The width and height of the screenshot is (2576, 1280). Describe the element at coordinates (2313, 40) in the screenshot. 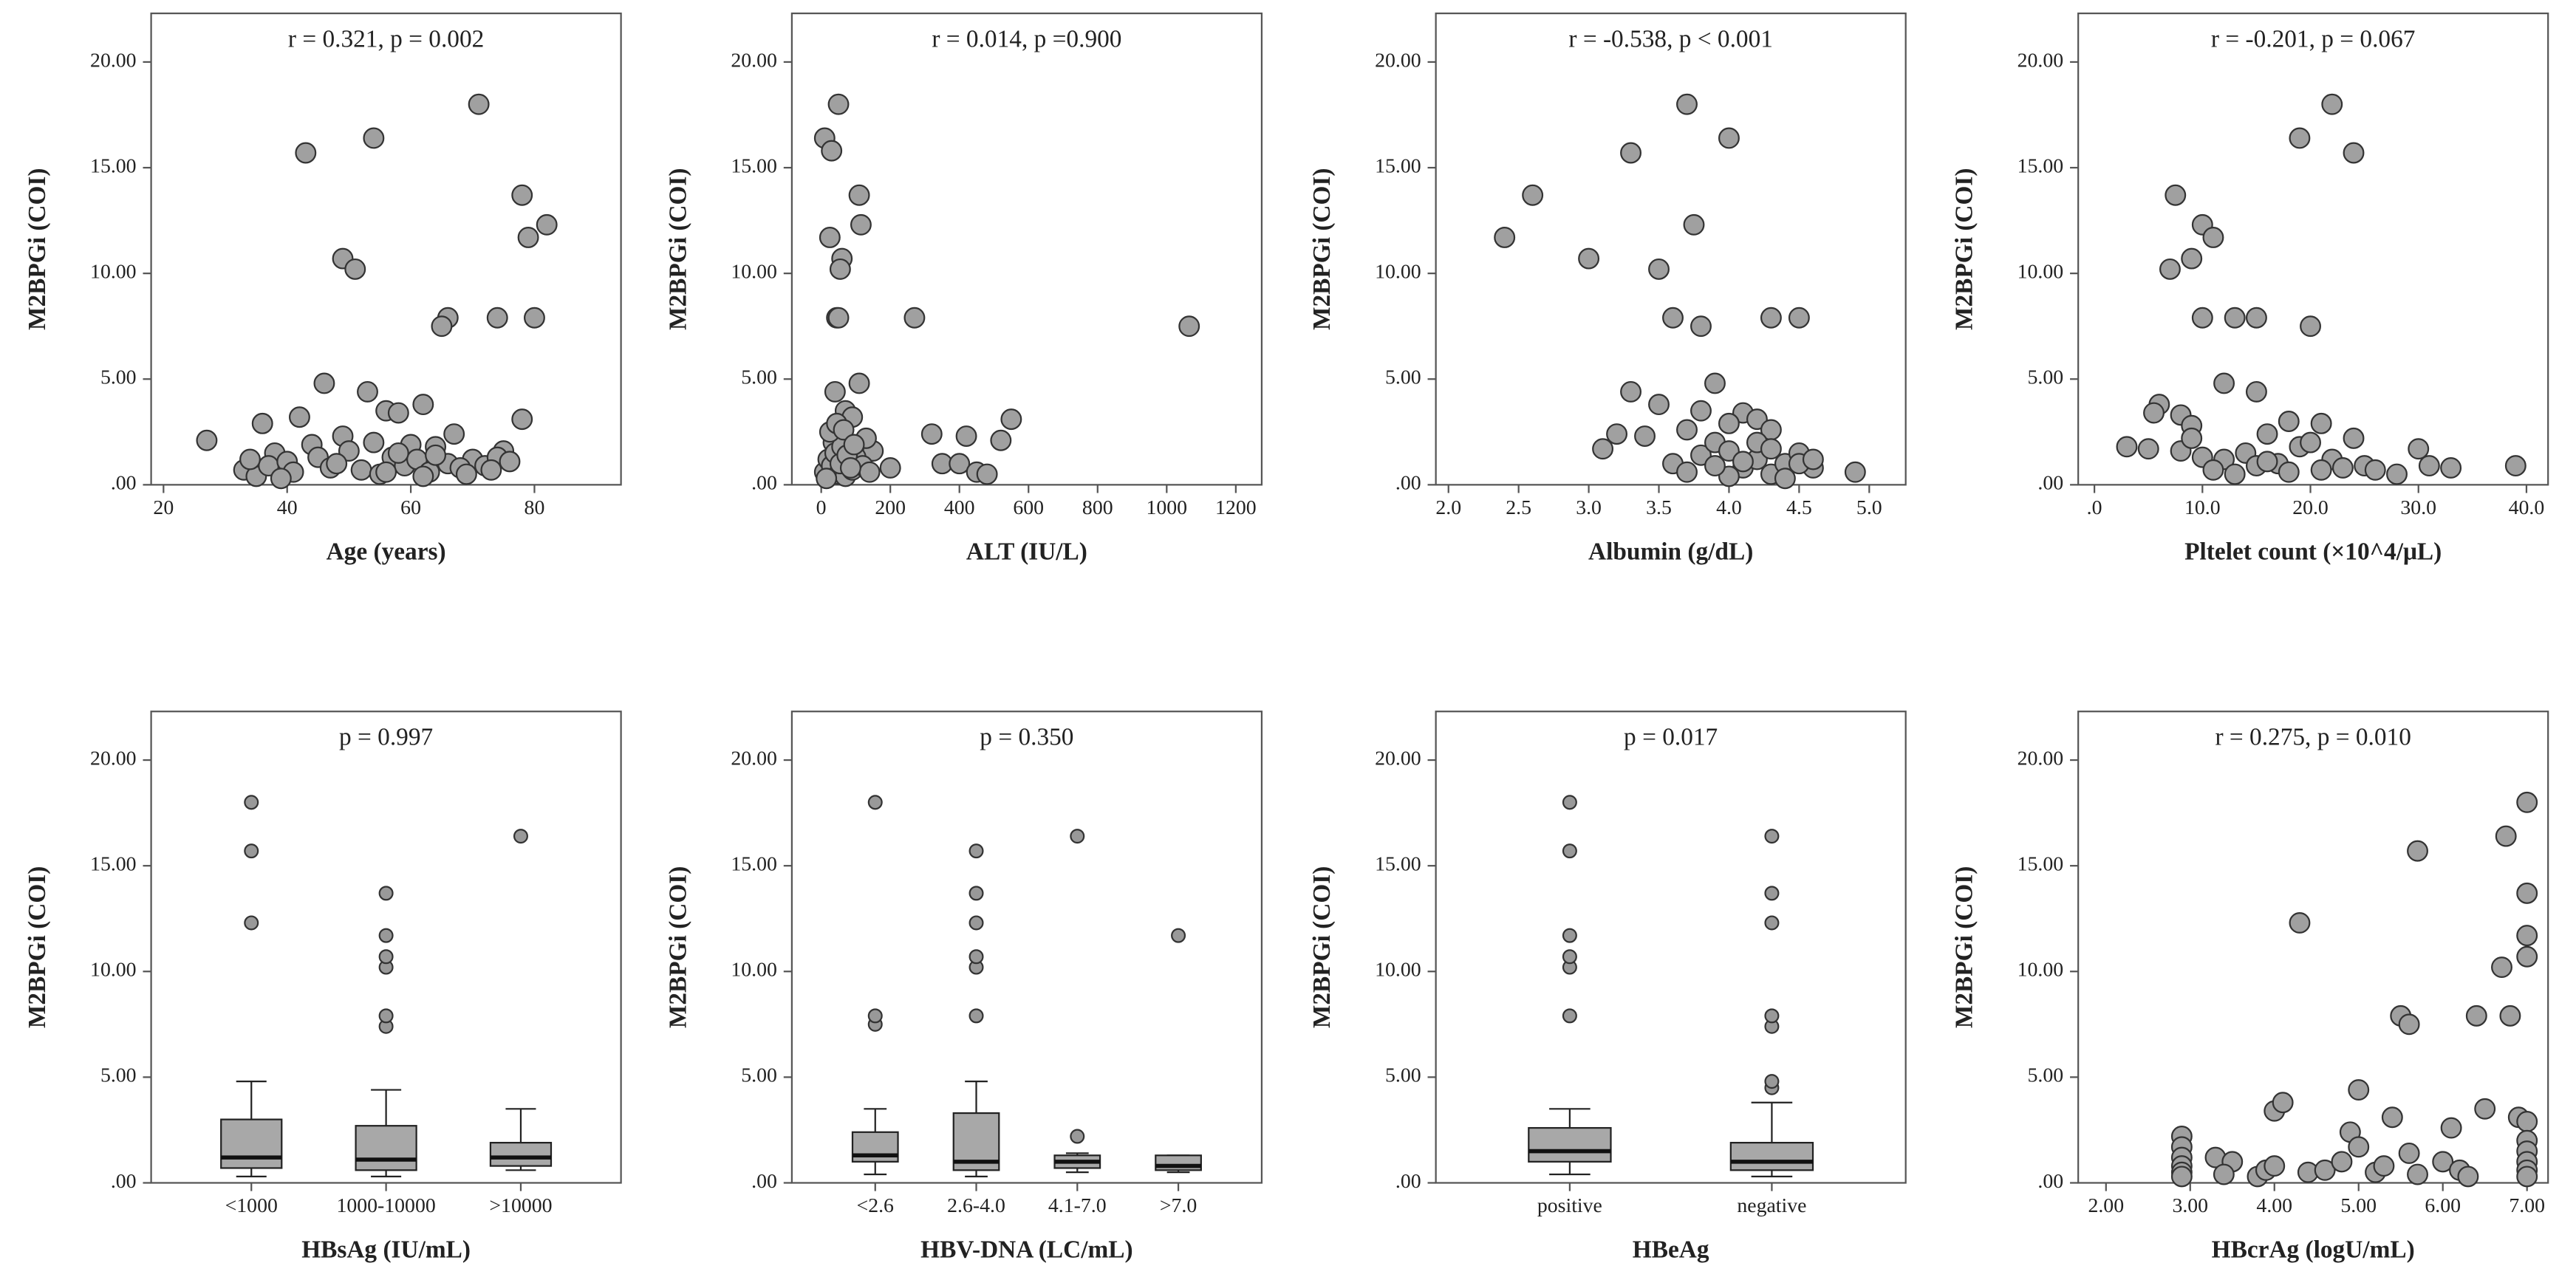

I see `annotation: r = -0.201, p = 0.067` at that location.